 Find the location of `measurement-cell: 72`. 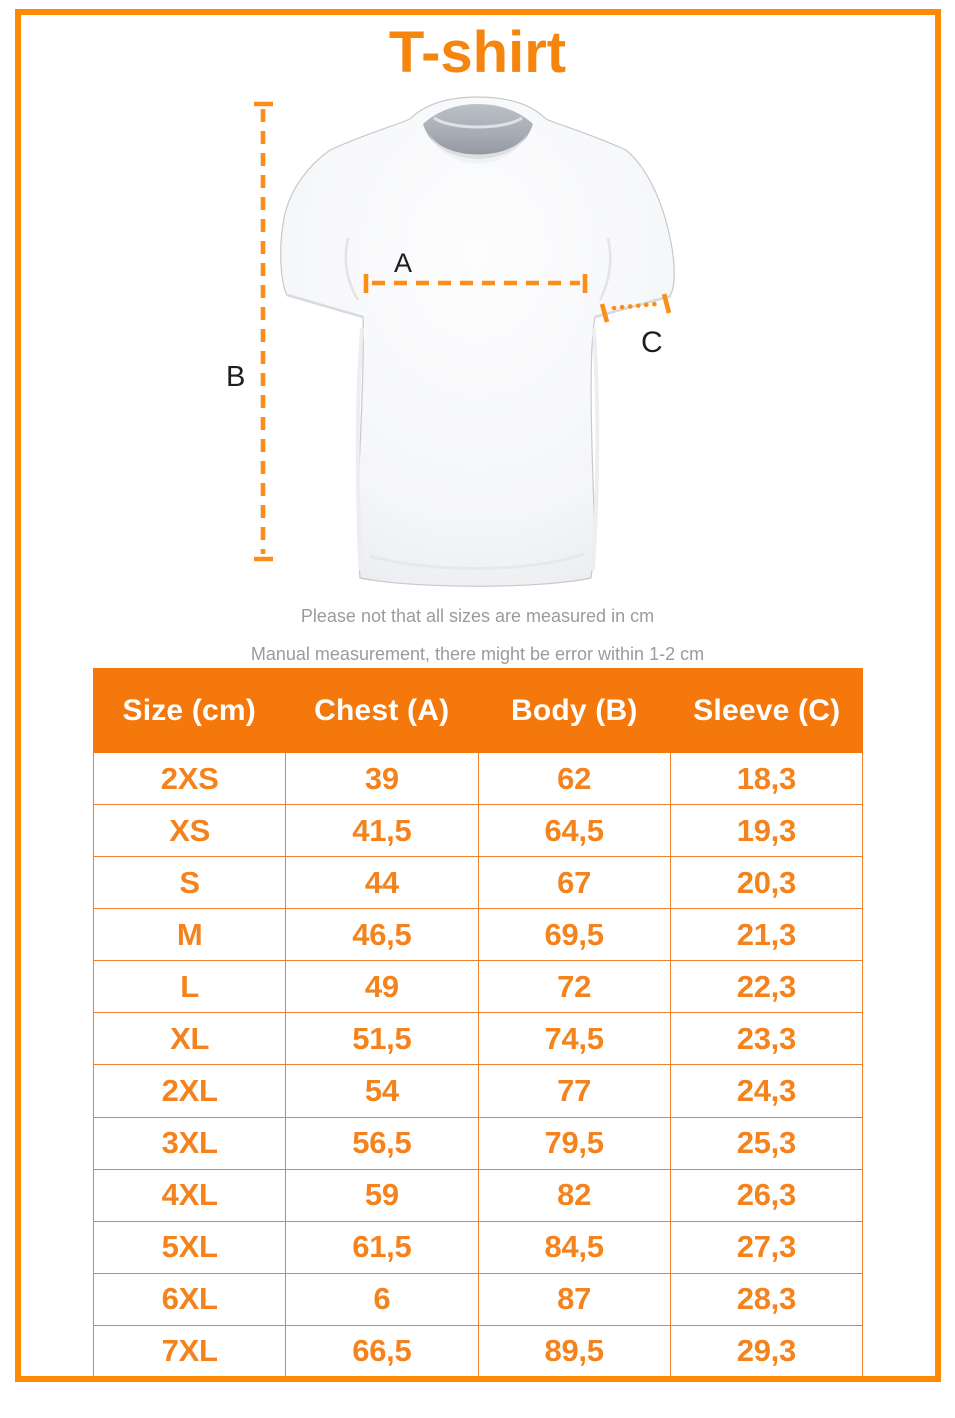

measurement-cell: 72 is located at coordinates (574, 987).